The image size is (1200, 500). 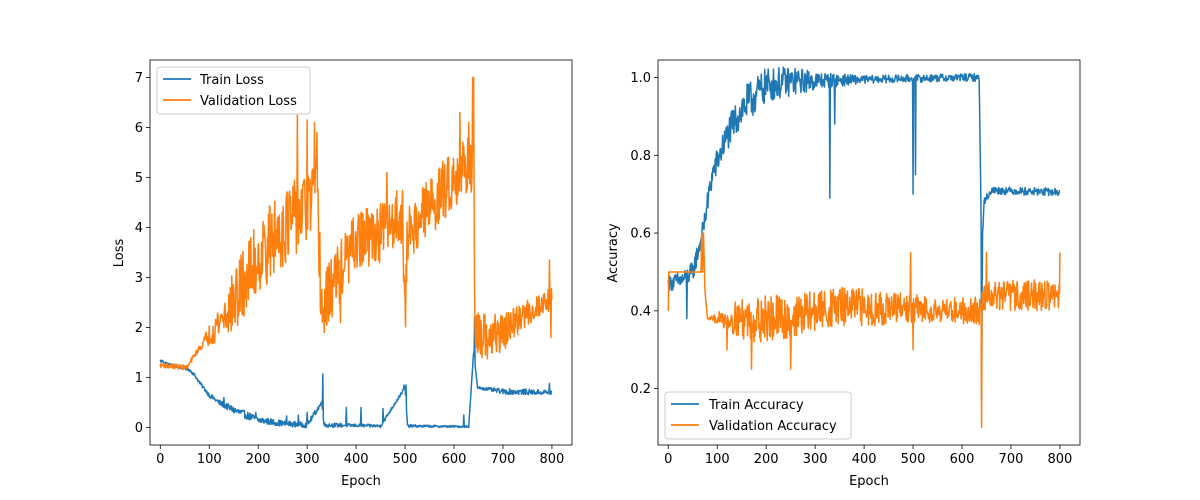 I want to click on loss-x-tick-label: 400, so click(x=356, y=459).